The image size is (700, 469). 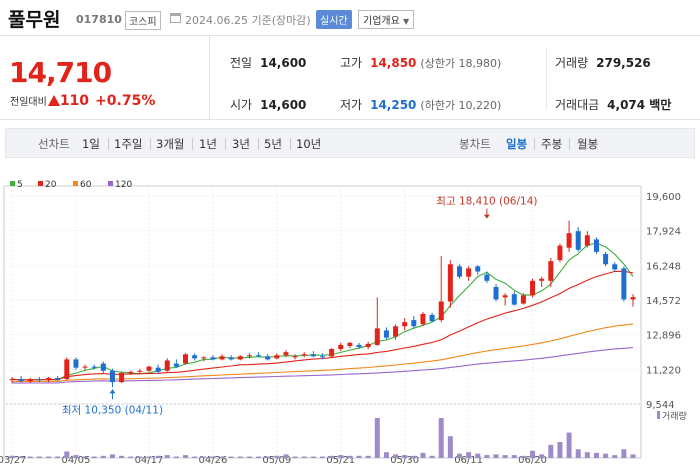 I want to click on x-tick-label: 03/27, so click(x=13, y=460).